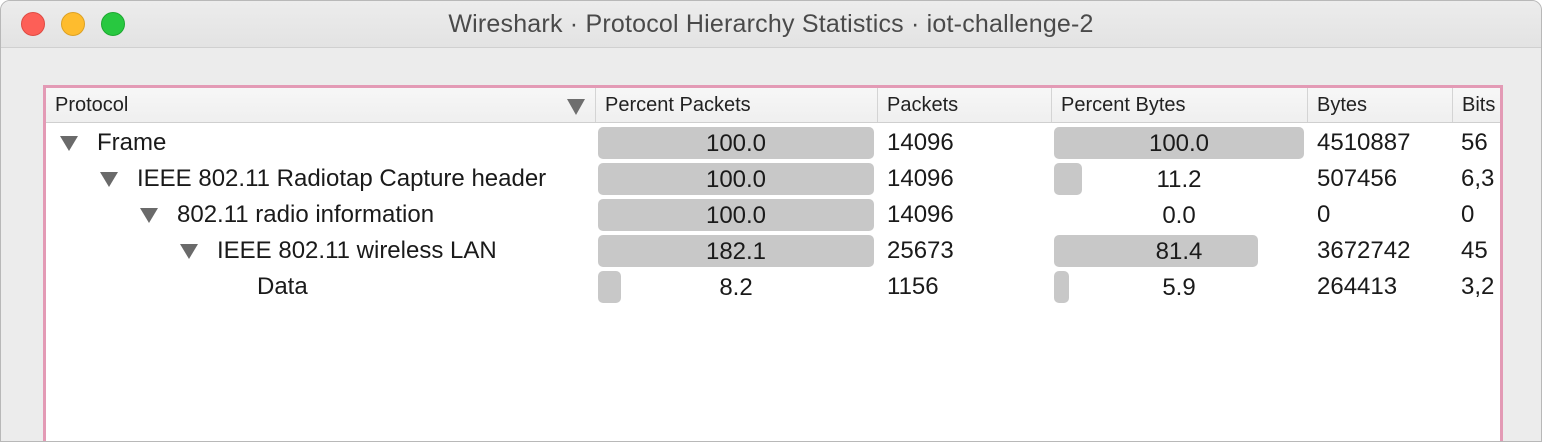  I want to click on packets-value: 25673, so click(920, 250).